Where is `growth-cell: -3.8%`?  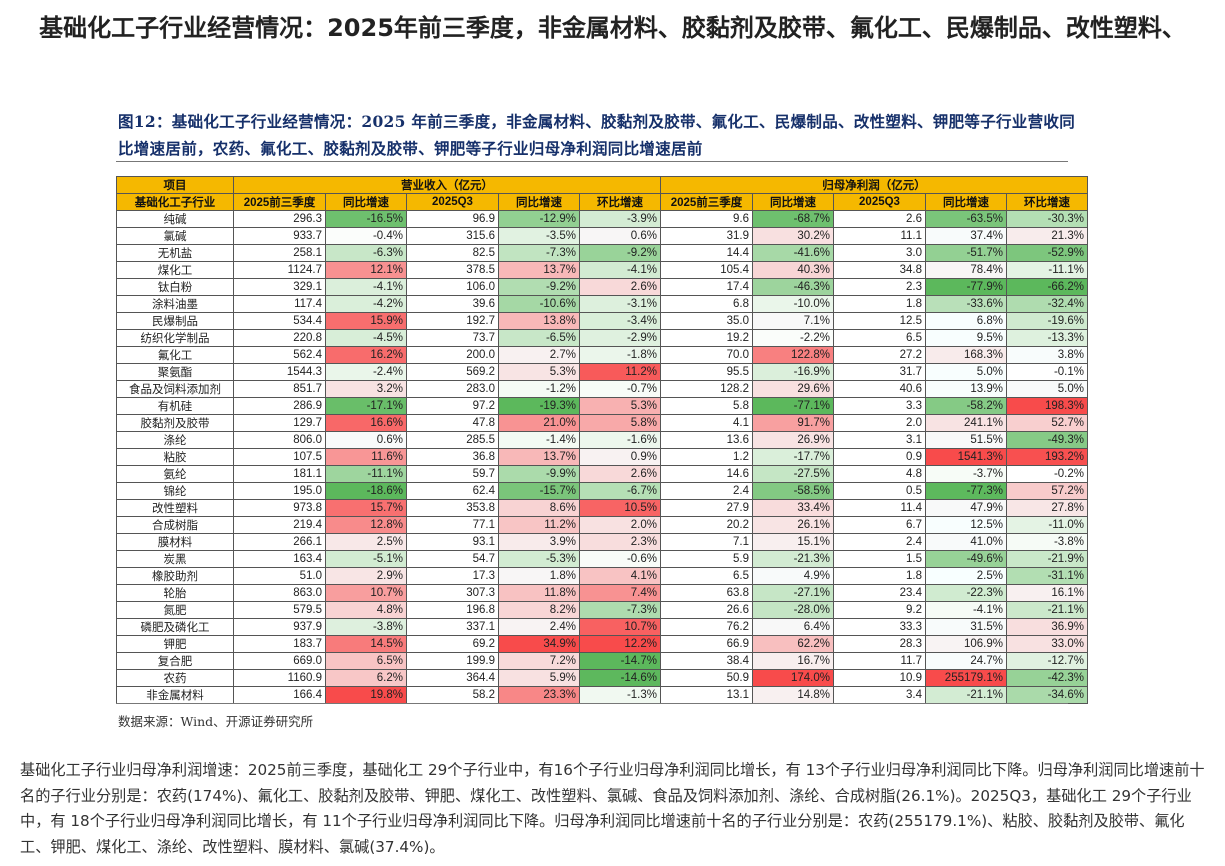
growth-cell: -3.8% is located at coordinates (1047, 542).